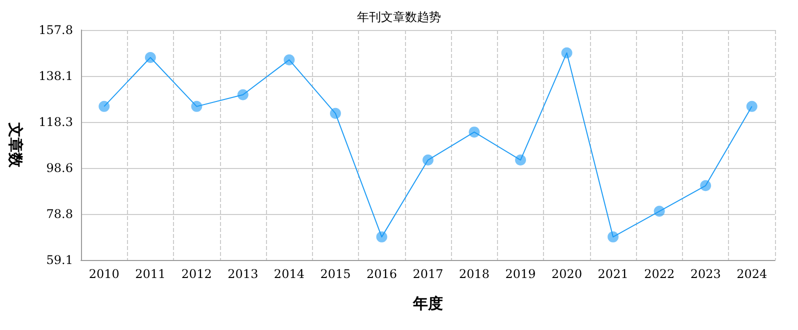 The image size is (798, 330). I want to click on y-tick-label: 118.3, so click(55, 122).